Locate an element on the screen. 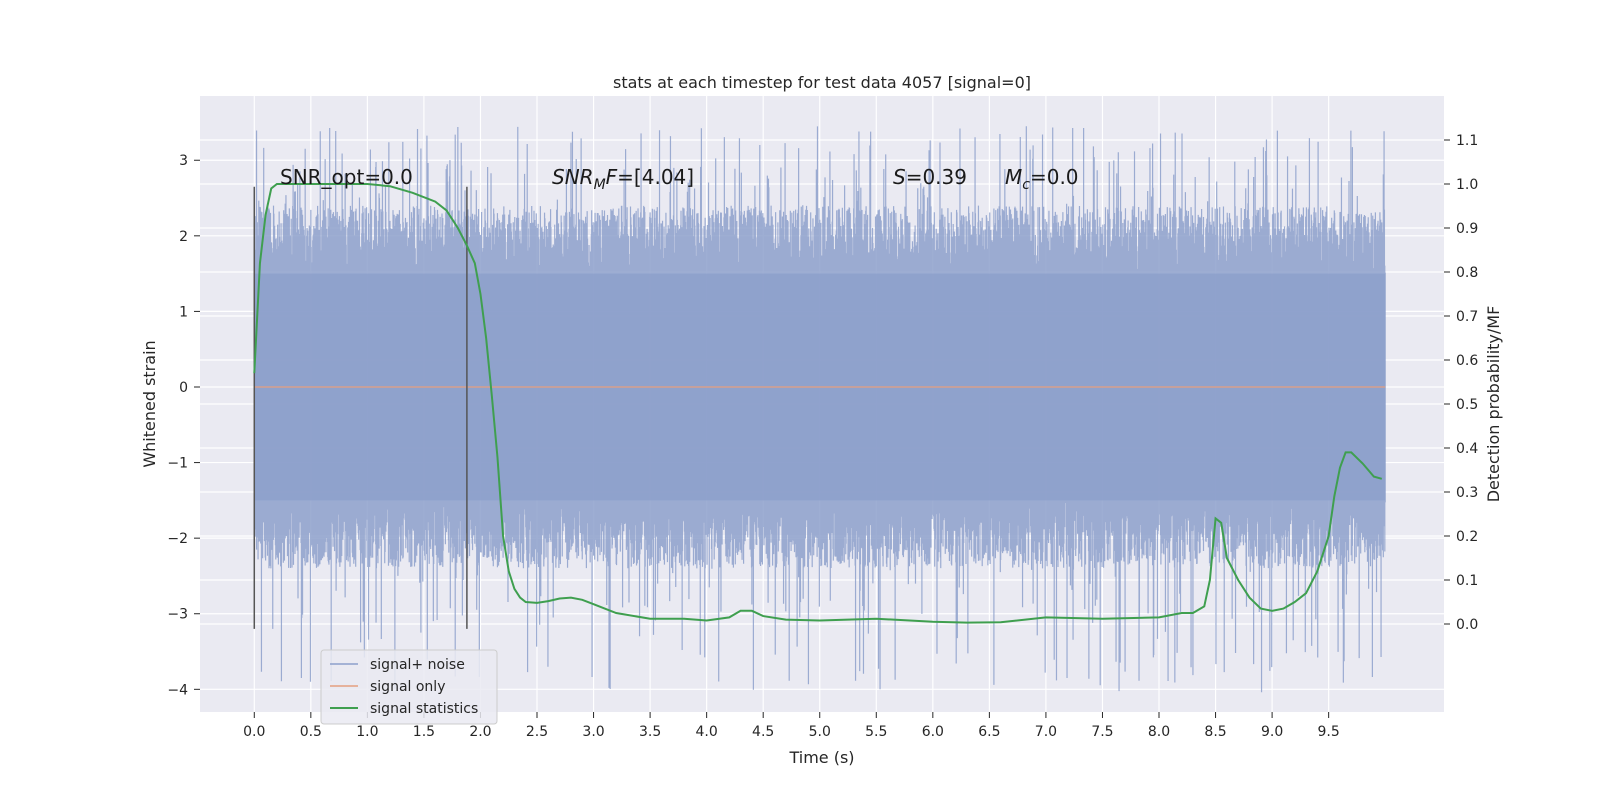 Image resolution: width=1600 pixels, height=800 pixels. y2-tick-label-11: 1.1 is located at coordinates (1467, 141).